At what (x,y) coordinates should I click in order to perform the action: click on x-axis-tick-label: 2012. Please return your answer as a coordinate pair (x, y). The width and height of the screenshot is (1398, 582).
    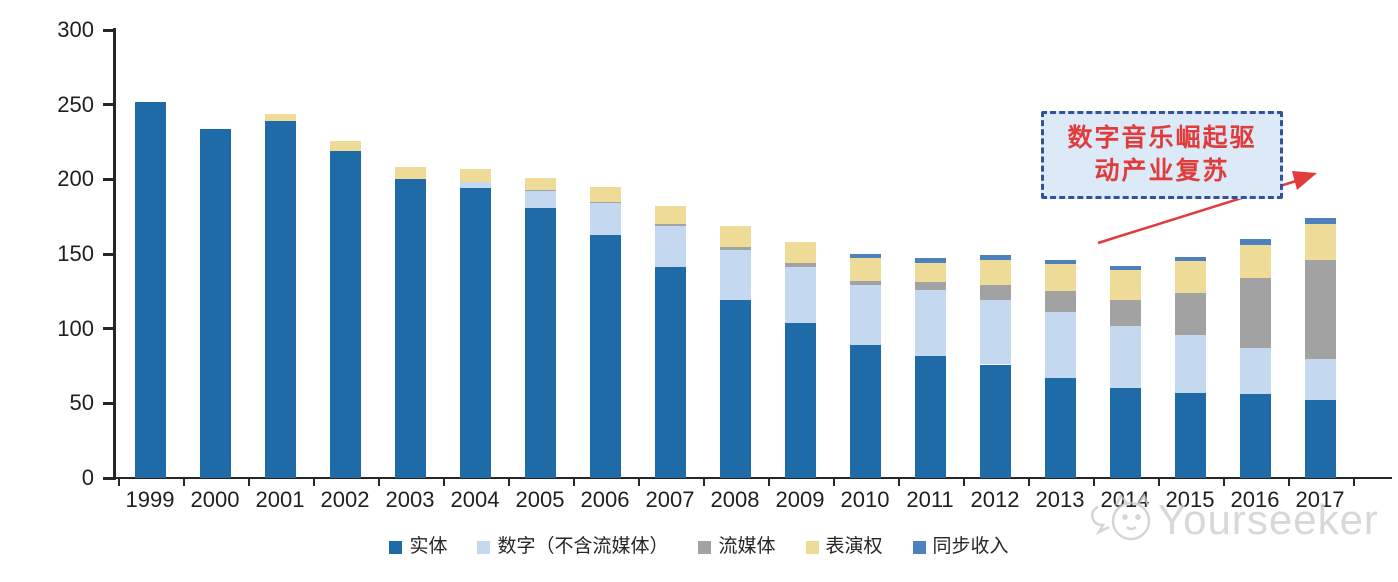
    Looking at the image, I should click on (995, 499).